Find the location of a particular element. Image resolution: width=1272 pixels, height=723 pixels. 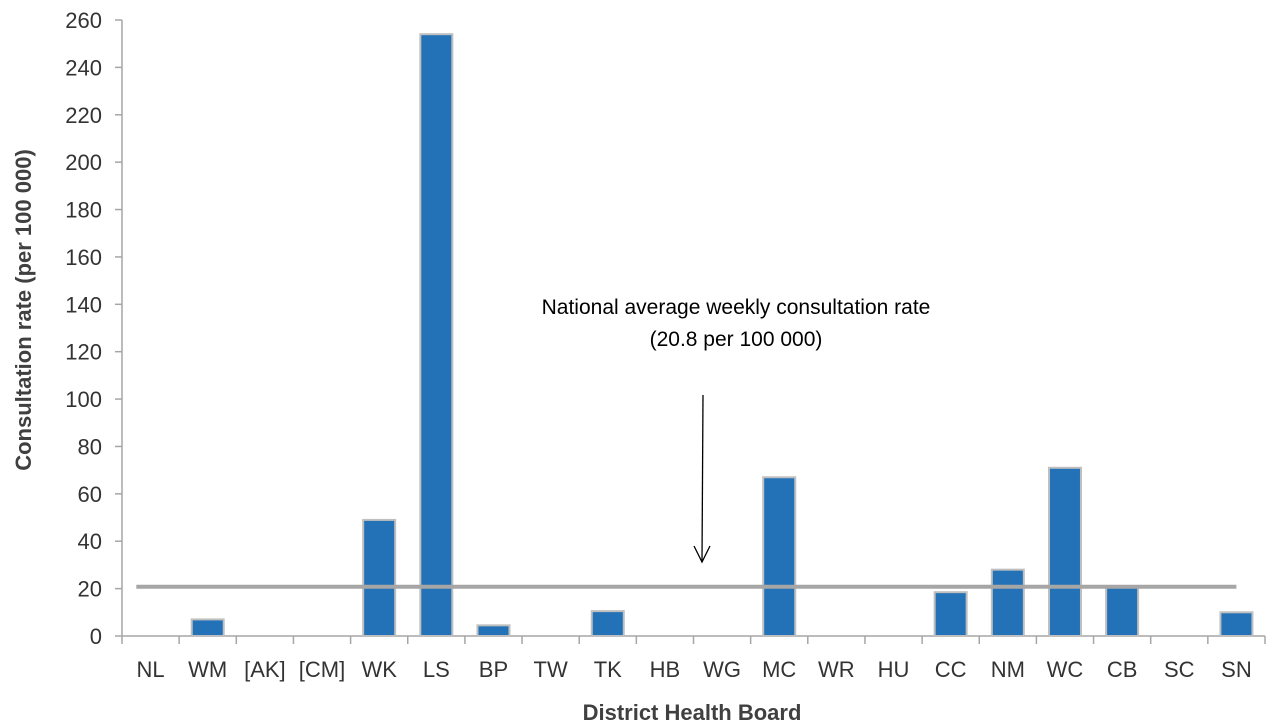

annotation-arrow-shaft is located at coordinates (702, 478).